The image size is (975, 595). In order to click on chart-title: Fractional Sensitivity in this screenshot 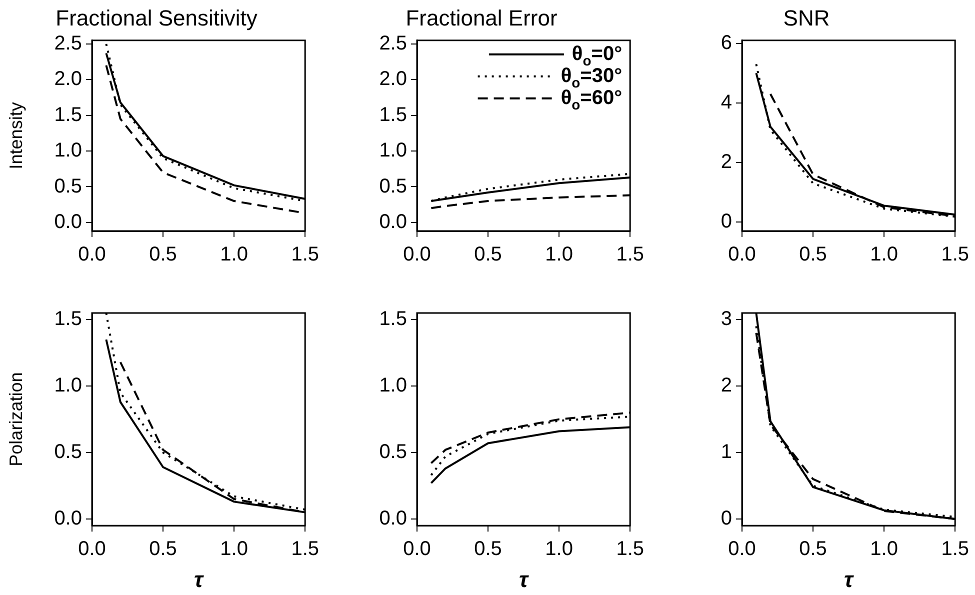, I will do `click(157, 17)`.